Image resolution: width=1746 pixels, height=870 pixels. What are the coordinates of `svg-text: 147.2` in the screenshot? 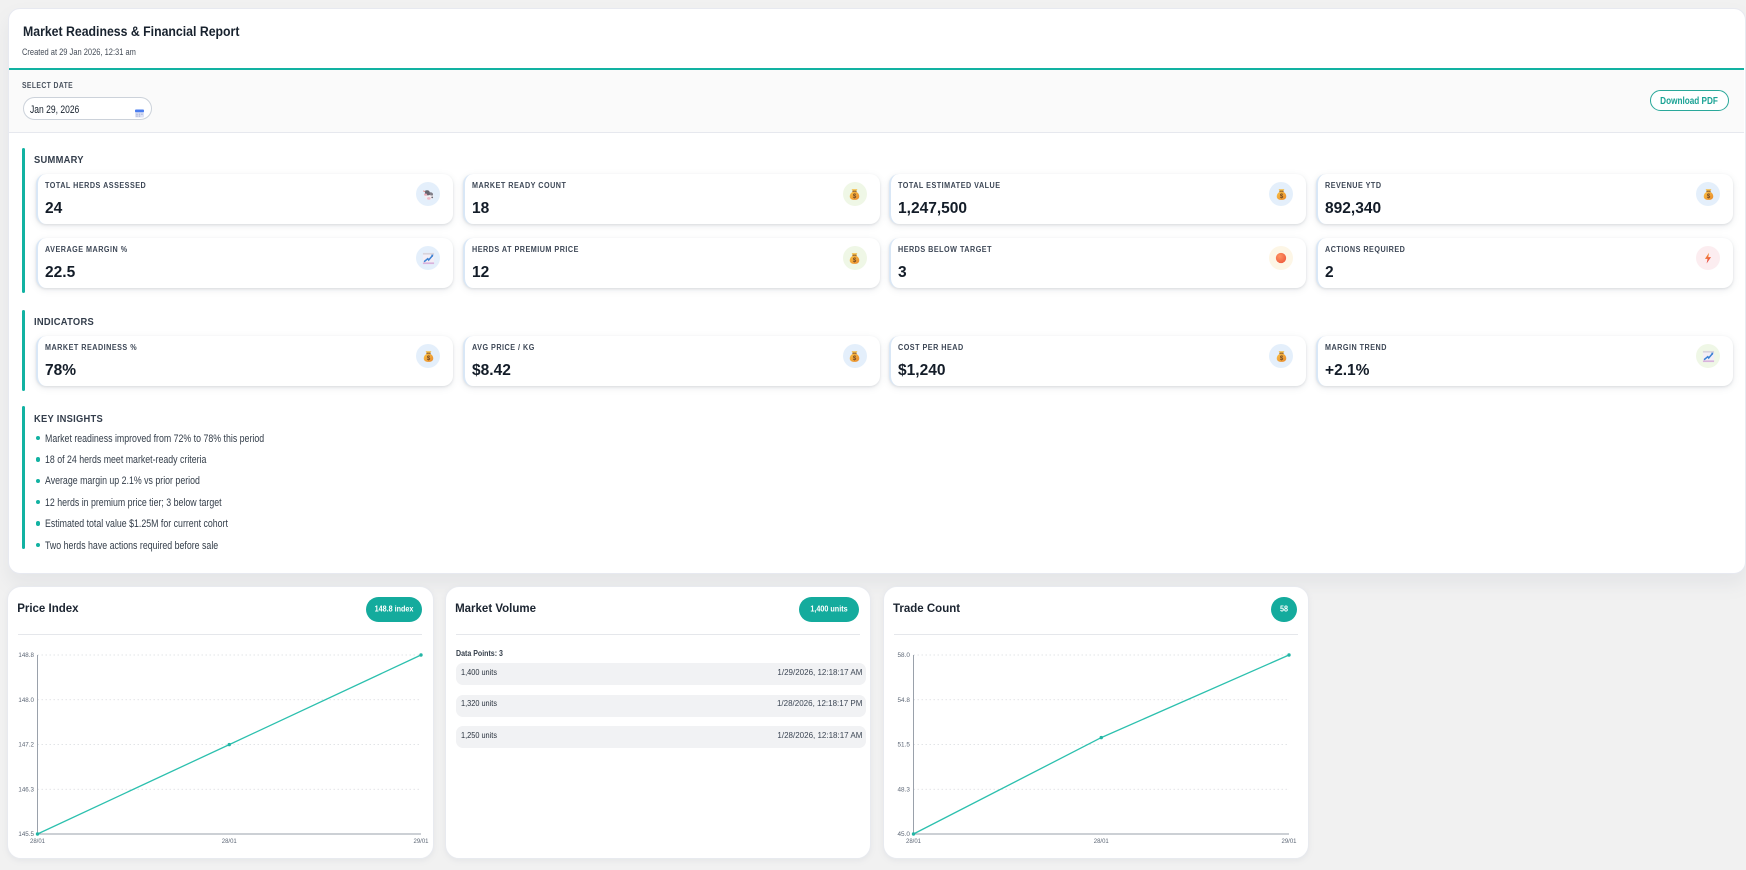 It's located at (26, 745).